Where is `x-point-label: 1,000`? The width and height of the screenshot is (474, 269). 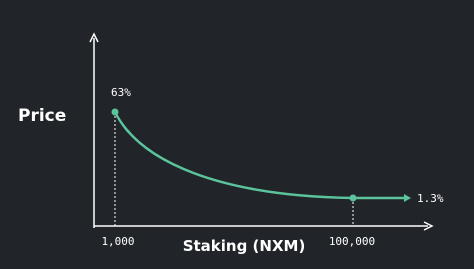 x-point-label: 1,000 is located at coordinates (117, 241).